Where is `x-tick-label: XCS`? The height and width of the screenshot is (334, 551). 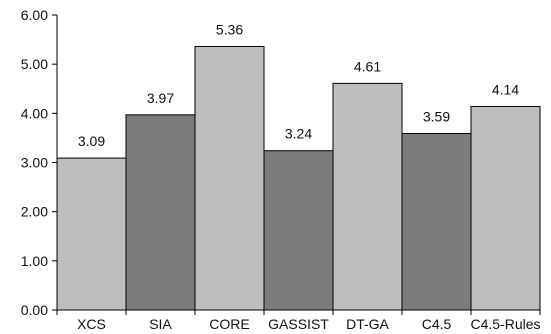 x-tick-label: XCS is located at coordinates (91, 324).